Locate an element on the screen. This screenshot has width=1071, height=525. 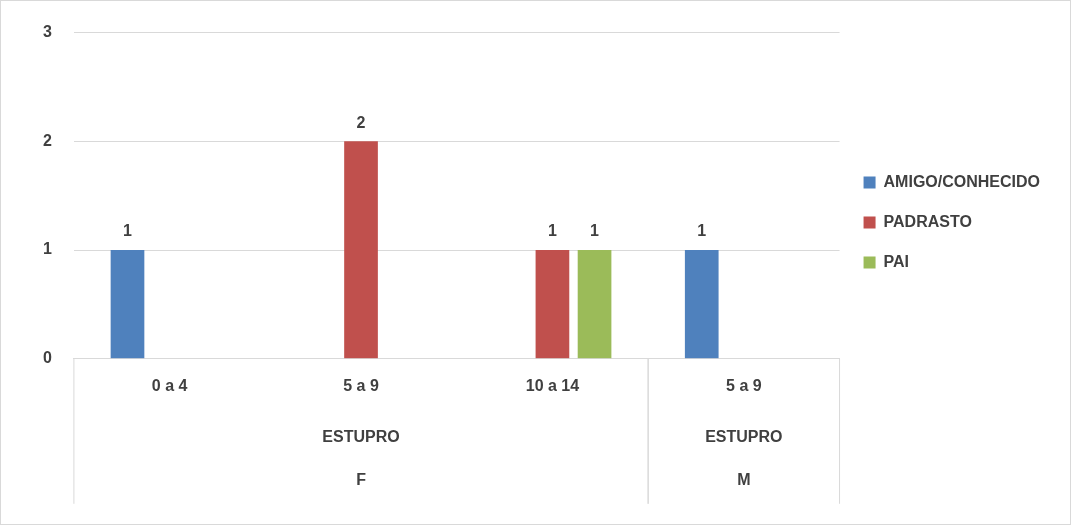
x-tick-label: 10 a 14 is located at coordinates (552, 385).